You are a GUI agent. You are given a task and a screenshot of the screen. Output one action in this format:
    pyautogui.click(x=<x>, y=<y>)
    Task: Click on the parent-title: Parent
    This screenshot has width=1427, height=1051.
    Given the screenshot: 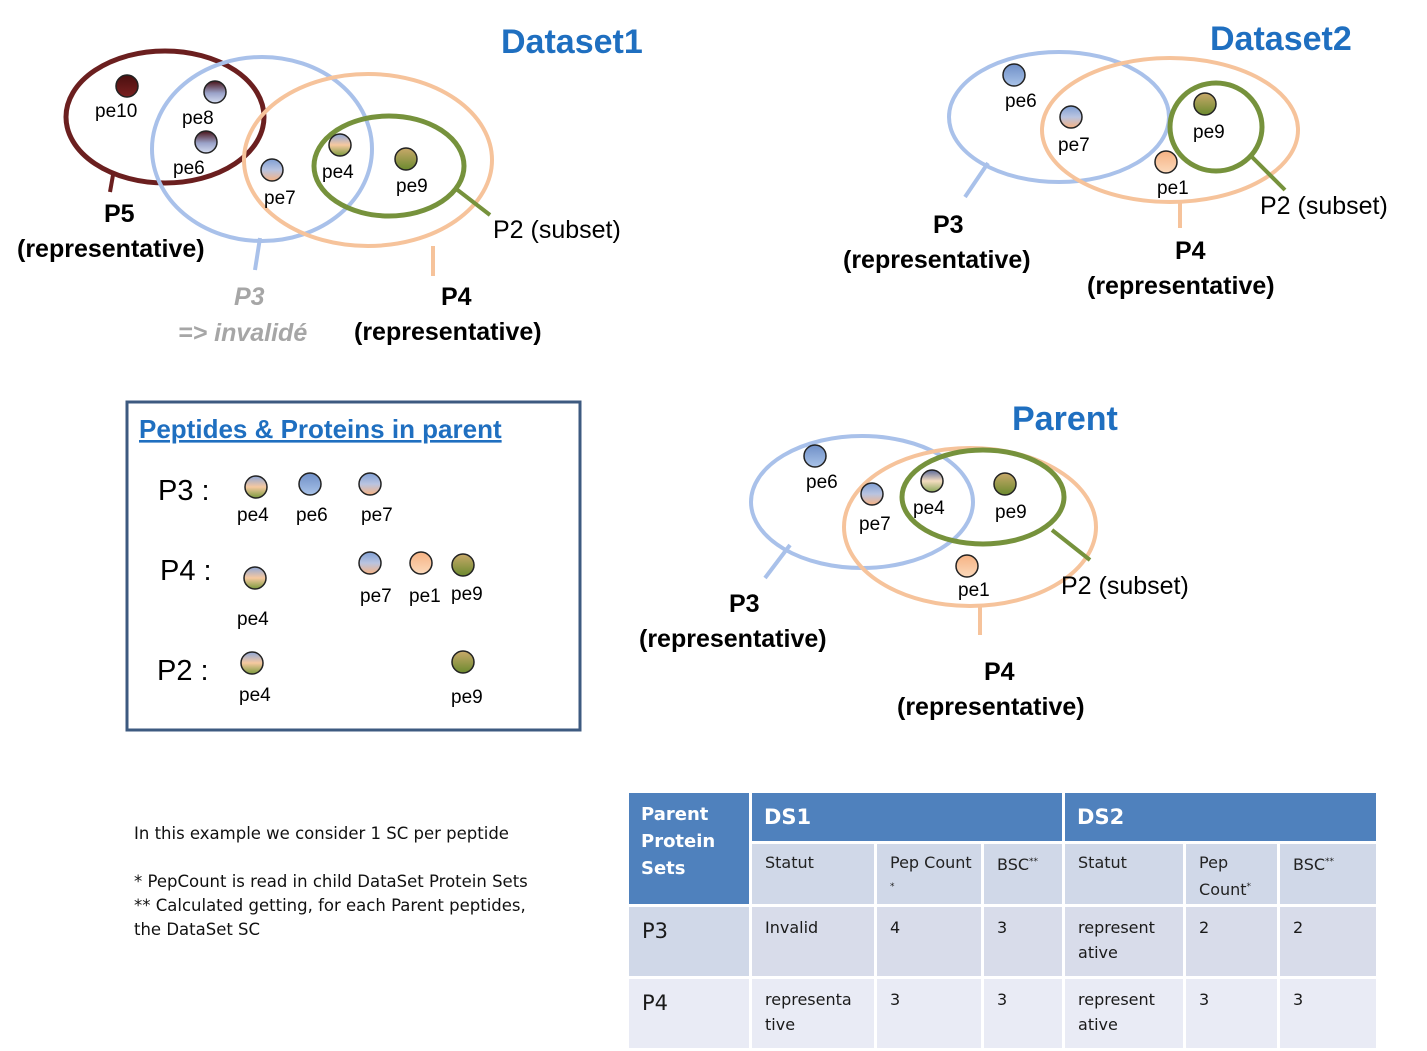 What is the action you would take?
    pyautogui.click(x=1065, y=419)
    